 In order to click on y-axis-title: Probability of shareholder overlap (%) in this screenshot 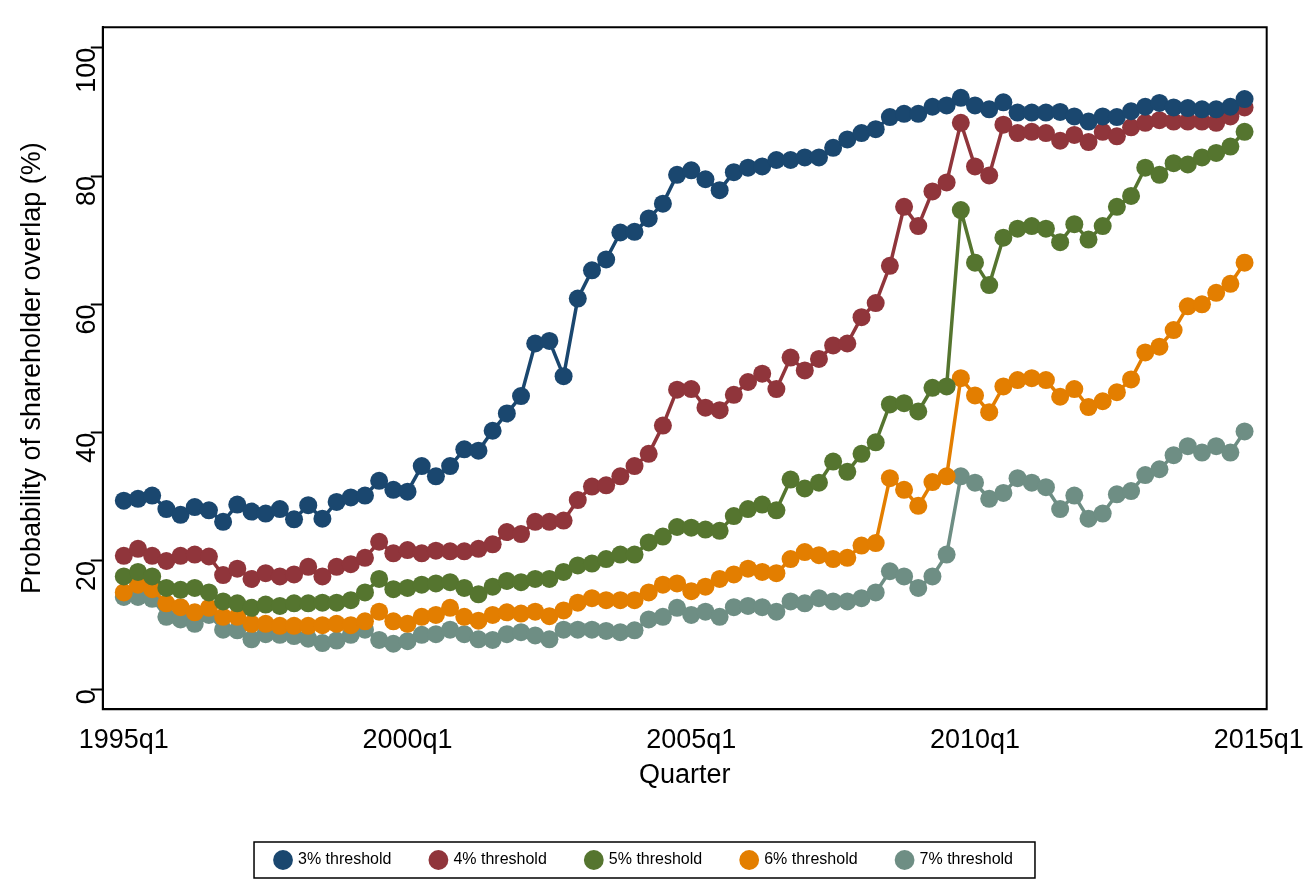, I will do `click(30, 368)`.